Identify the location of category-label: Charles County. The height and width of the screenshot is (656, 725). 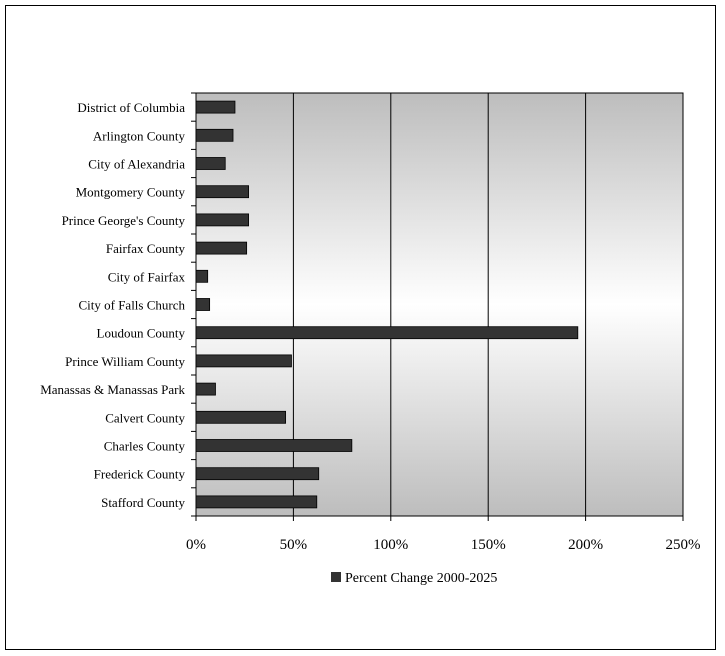
(145, 446).